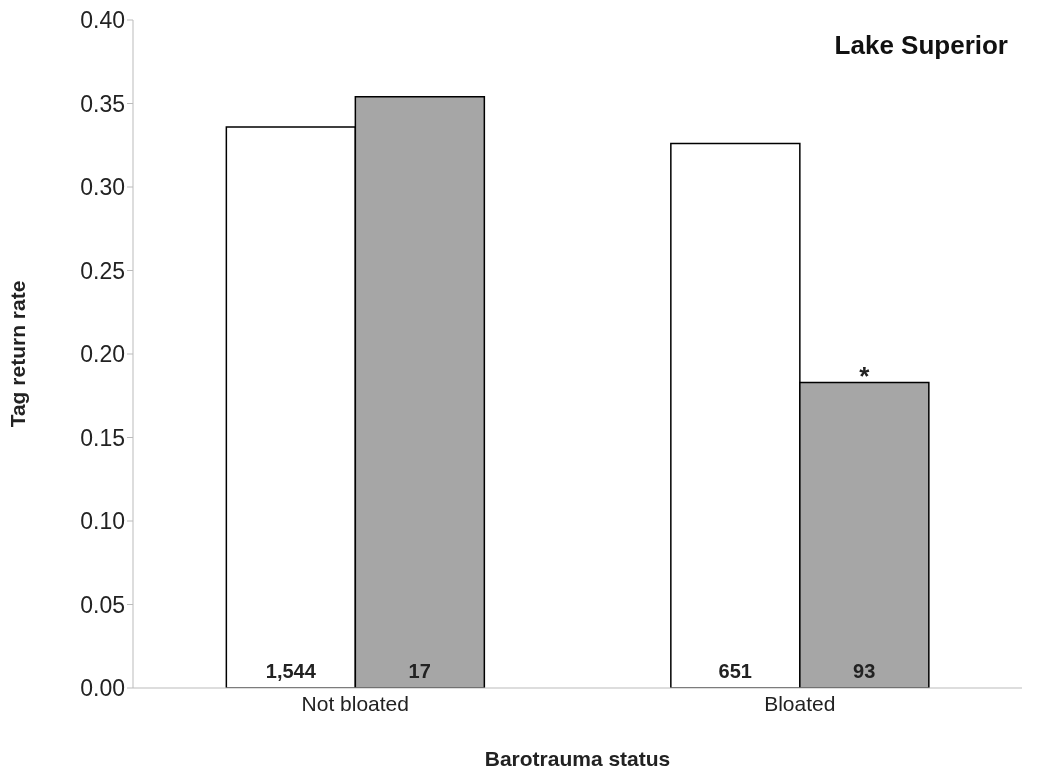 This screenshot has width=1038, height=784. What do you see at coordinates (865, 375) in the screenshot?
I see `annotation: *` at bounding box center [865, 375].